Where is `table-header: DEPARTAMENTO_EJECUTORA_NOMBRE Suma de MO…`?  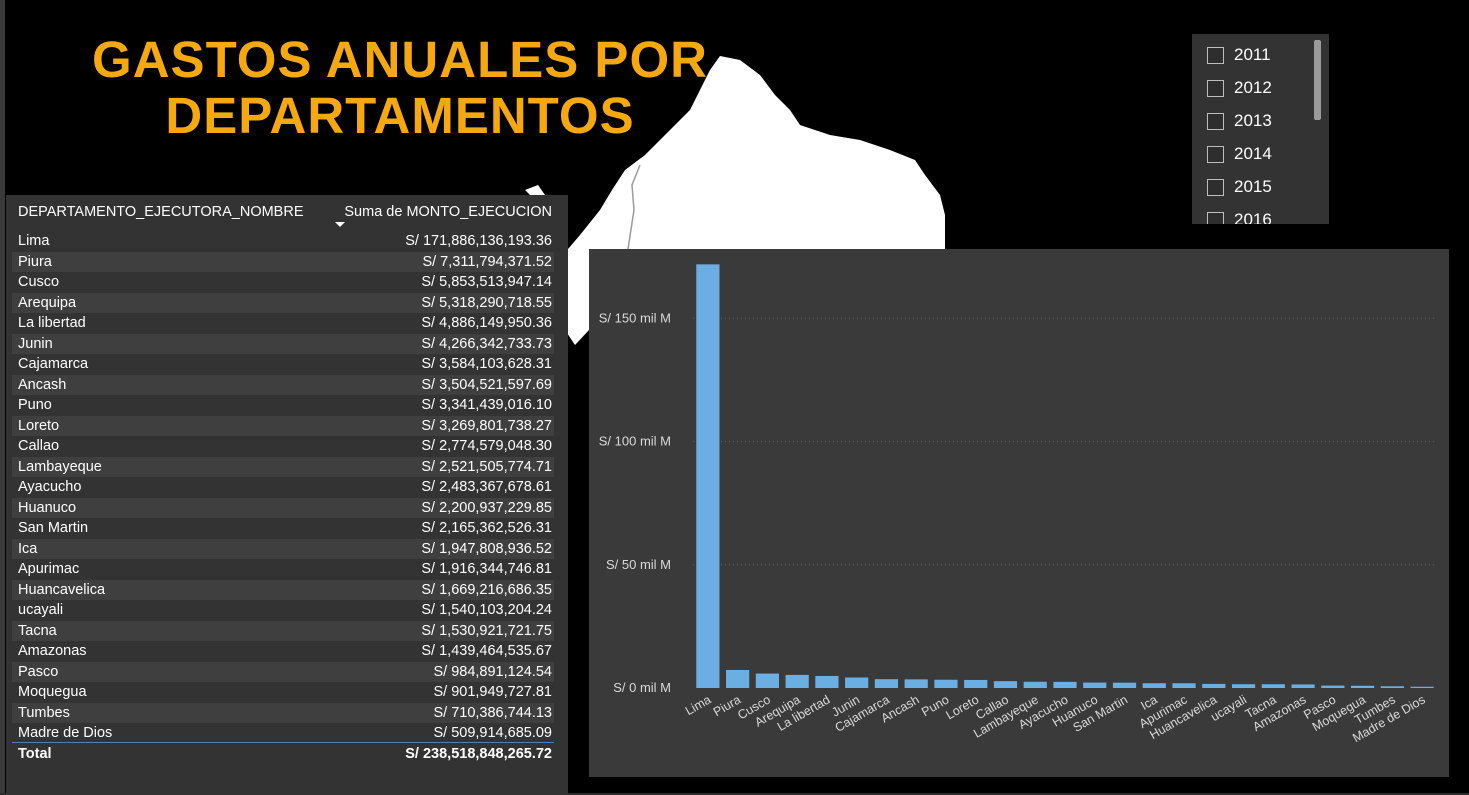
table-header: DEPARTAMENTO_EJECUTORA_NOMBRE Suma de MO… is located at coordinates (283, 213).